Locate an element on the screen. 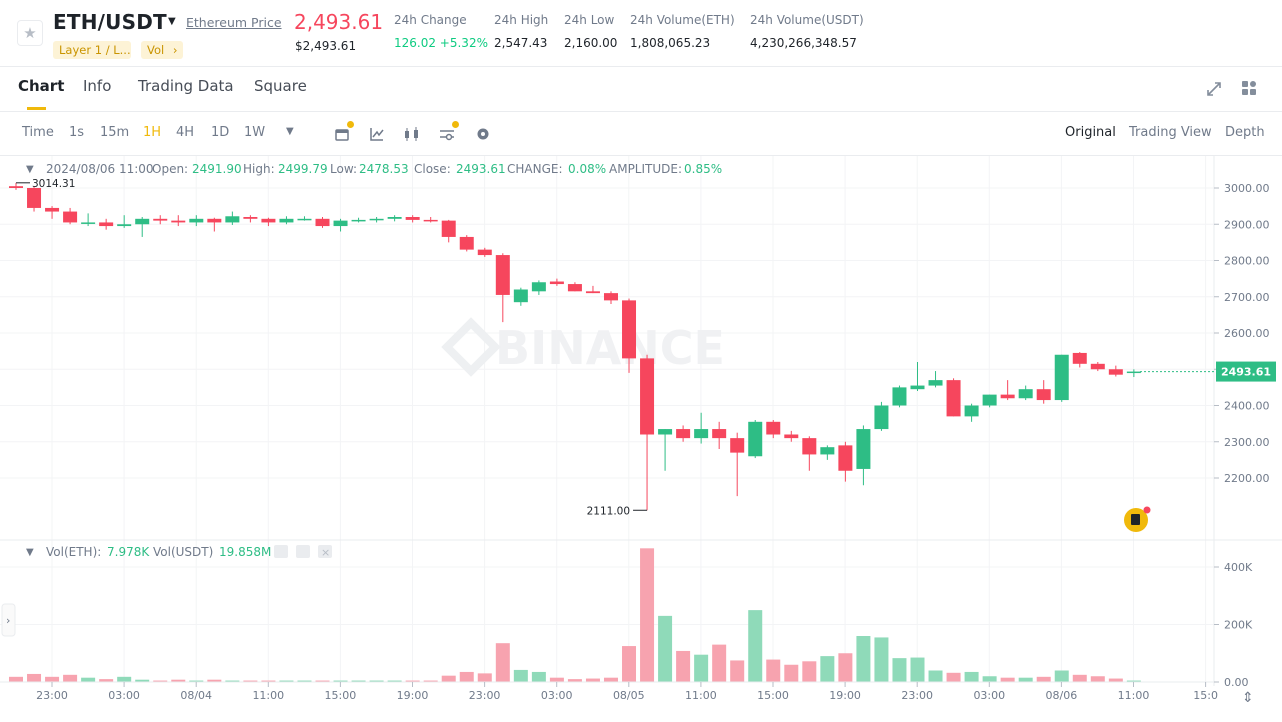 The image size is (1282, 722). interval-1d: 1D is located at coordinates (220, 132).